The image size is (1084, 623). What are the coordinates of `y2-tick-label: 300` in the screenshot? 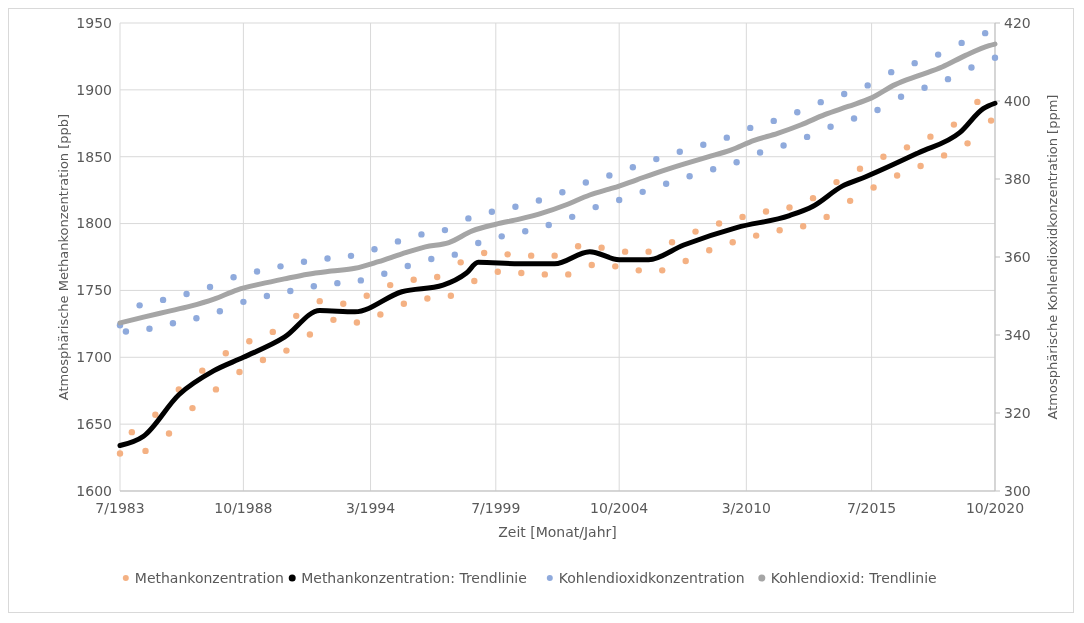 It's located at (1017, 490).